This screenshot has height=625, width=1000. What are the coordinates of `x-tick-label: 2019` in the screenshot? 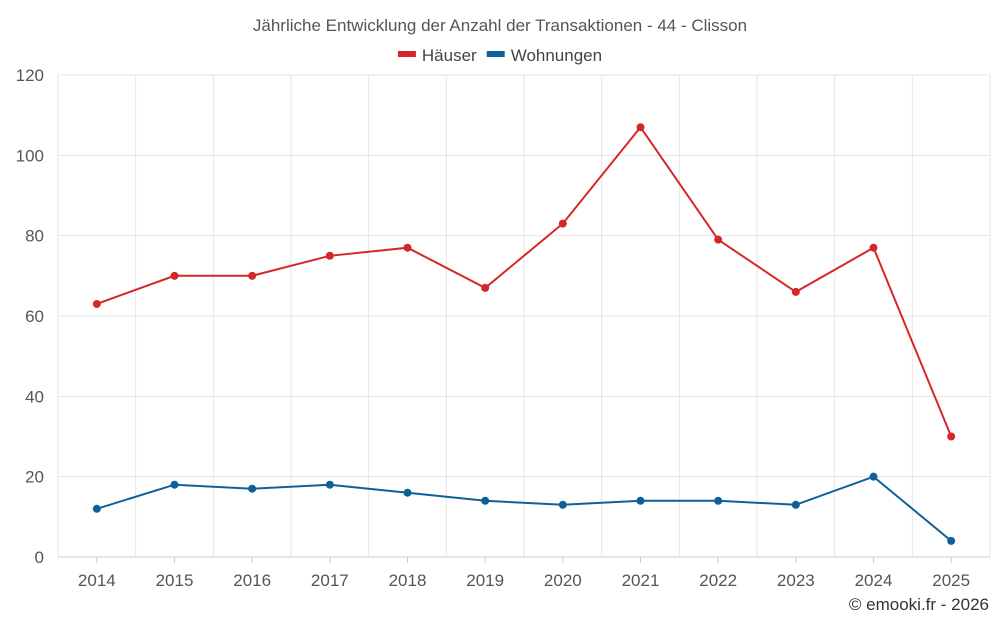 It's located at (485, 580).